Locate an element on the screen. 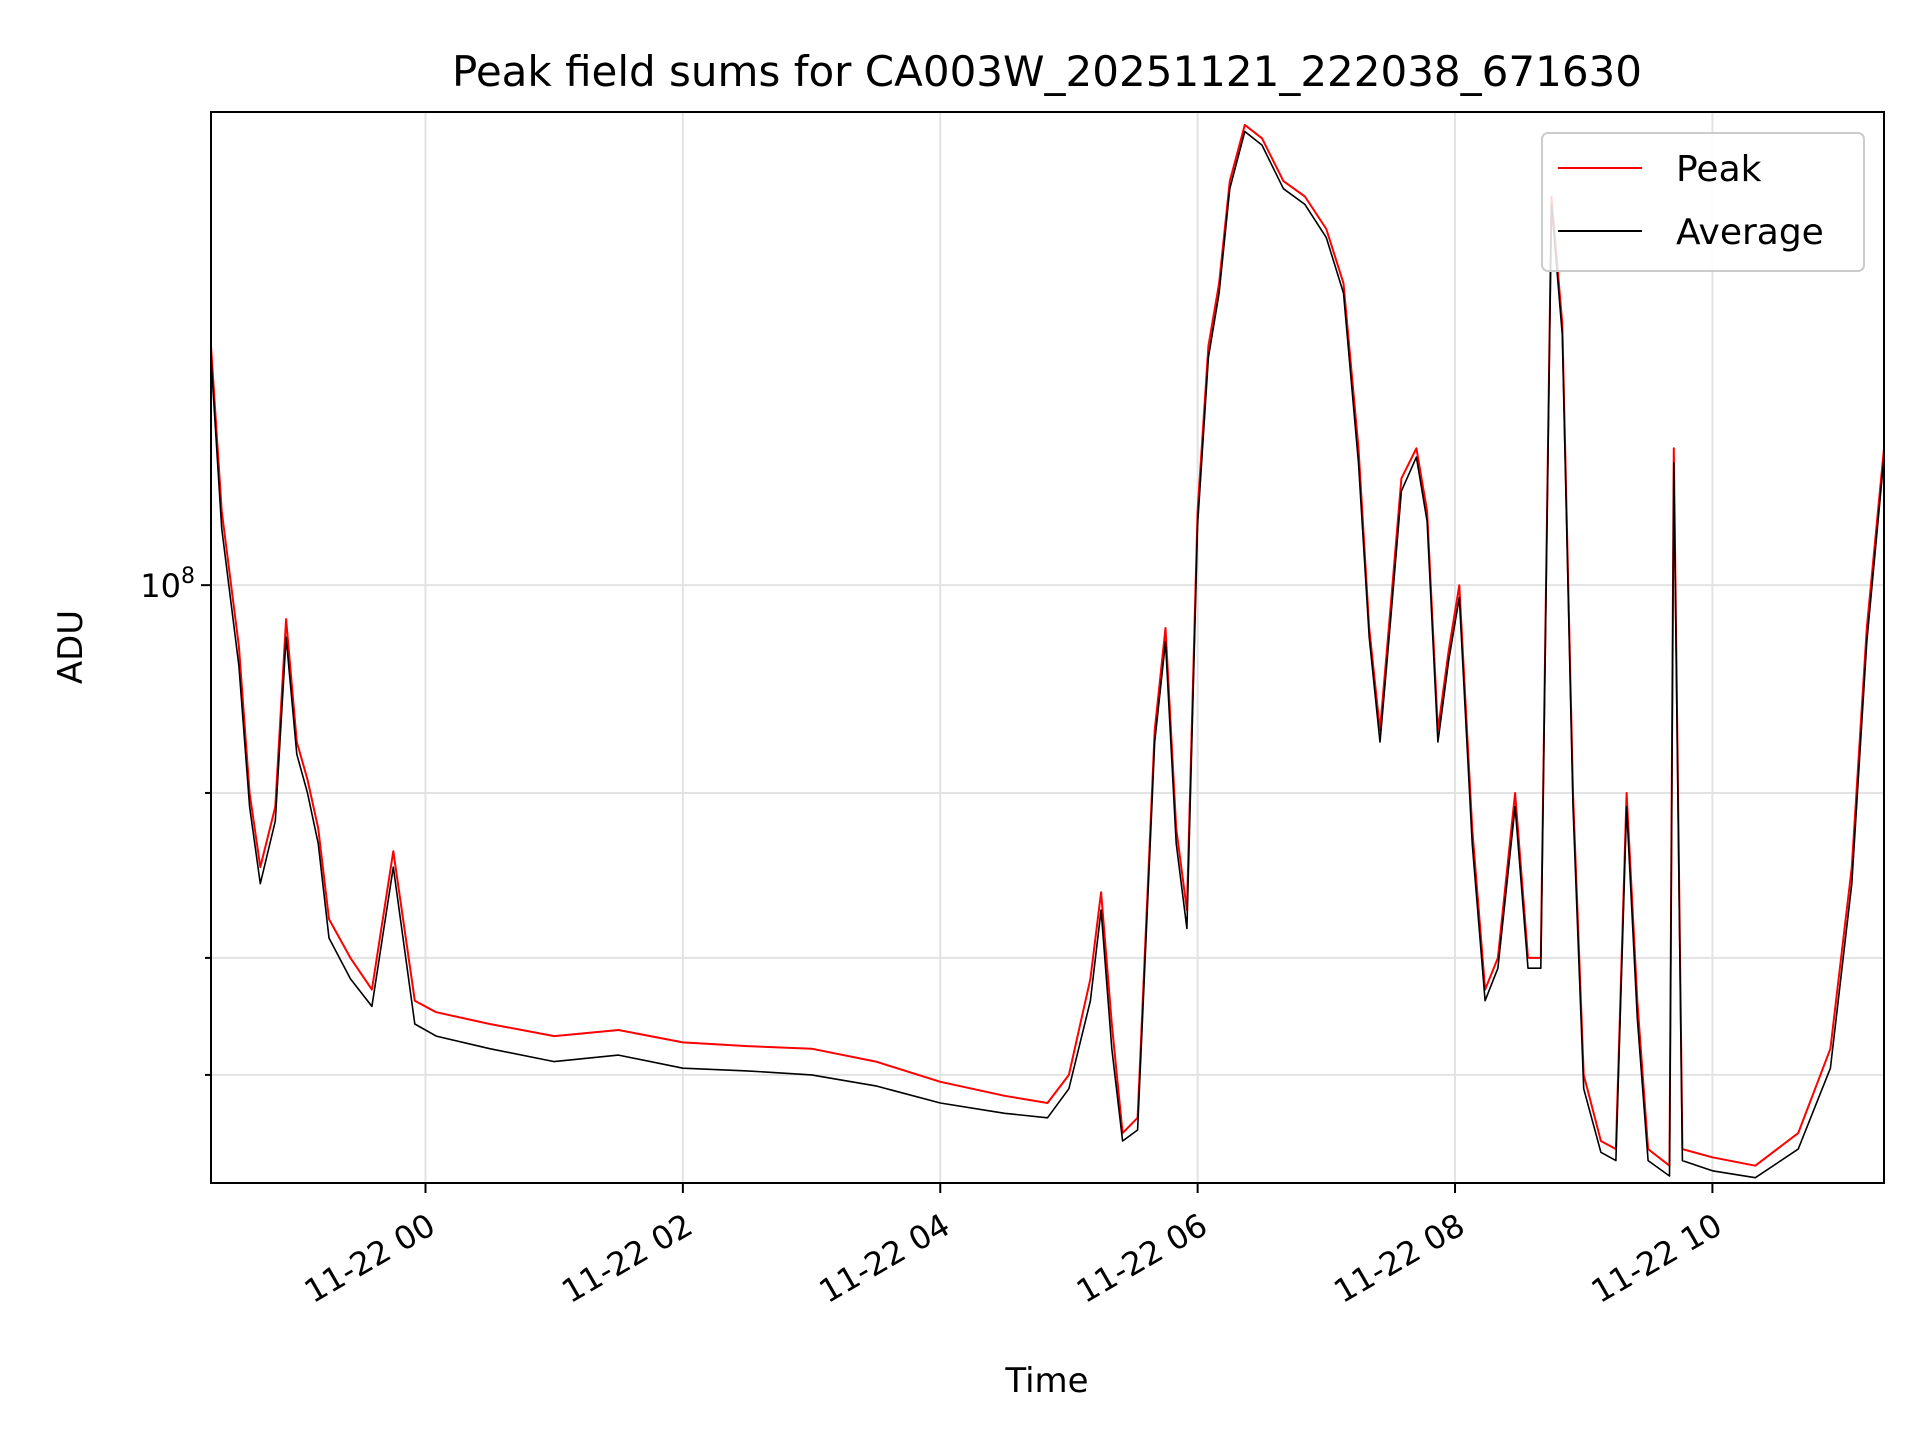 The height and width of the screenshot is (1440, 1920). y-tick-label: 108 is located at coordinates (167, 584).